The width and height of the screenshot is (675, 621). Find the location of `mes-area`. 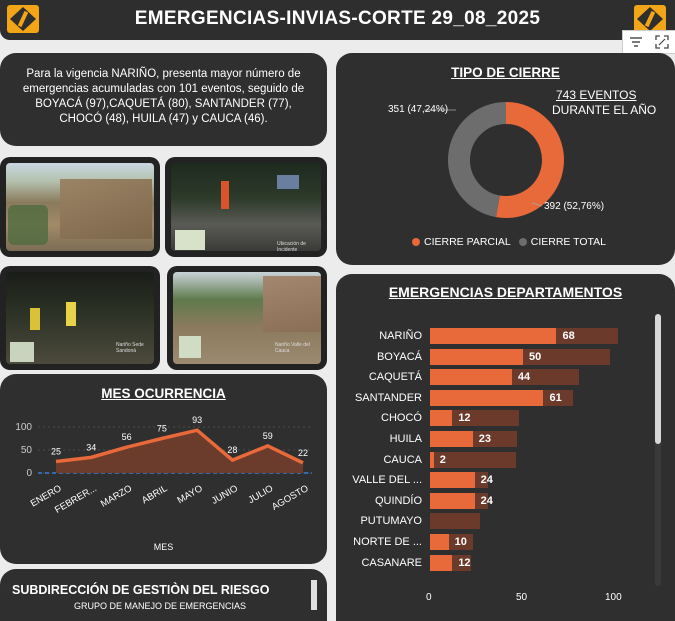

mes-area is located at coordinates (179, 451).